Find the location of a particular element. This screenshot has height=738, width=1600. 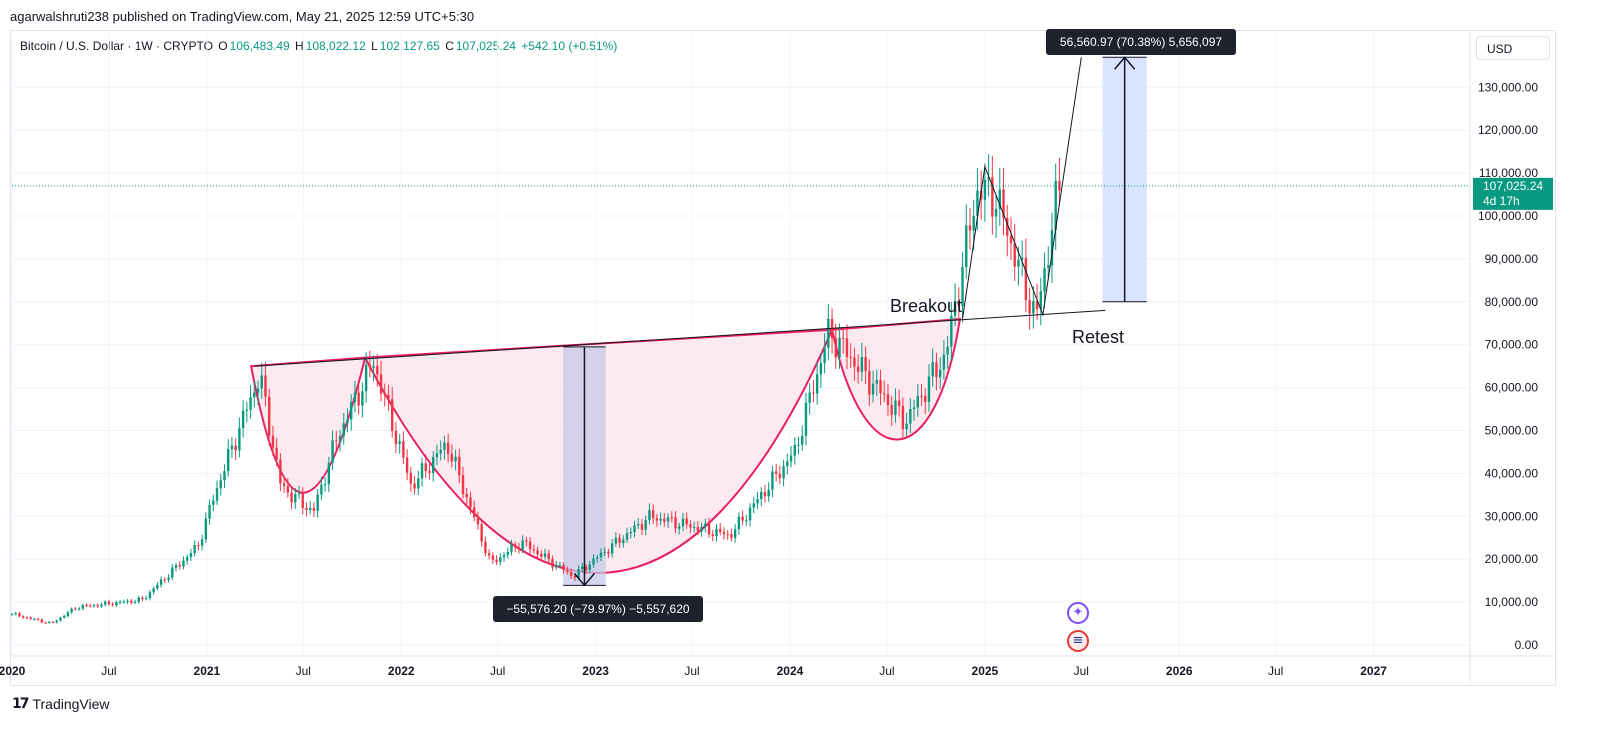

y-tick-label: 30,000.00 is located at coordinates (1512, 516).